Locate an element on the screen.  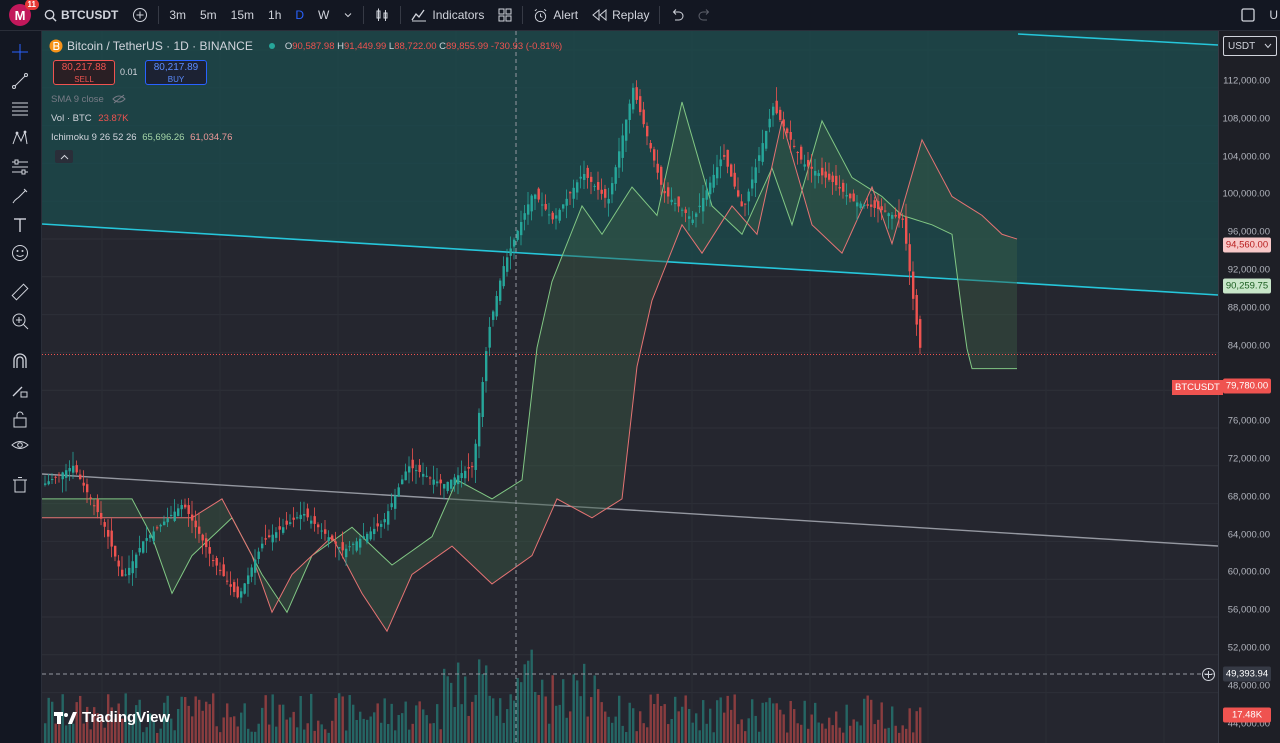
zoom-tool is located at coordinates (20, 321).